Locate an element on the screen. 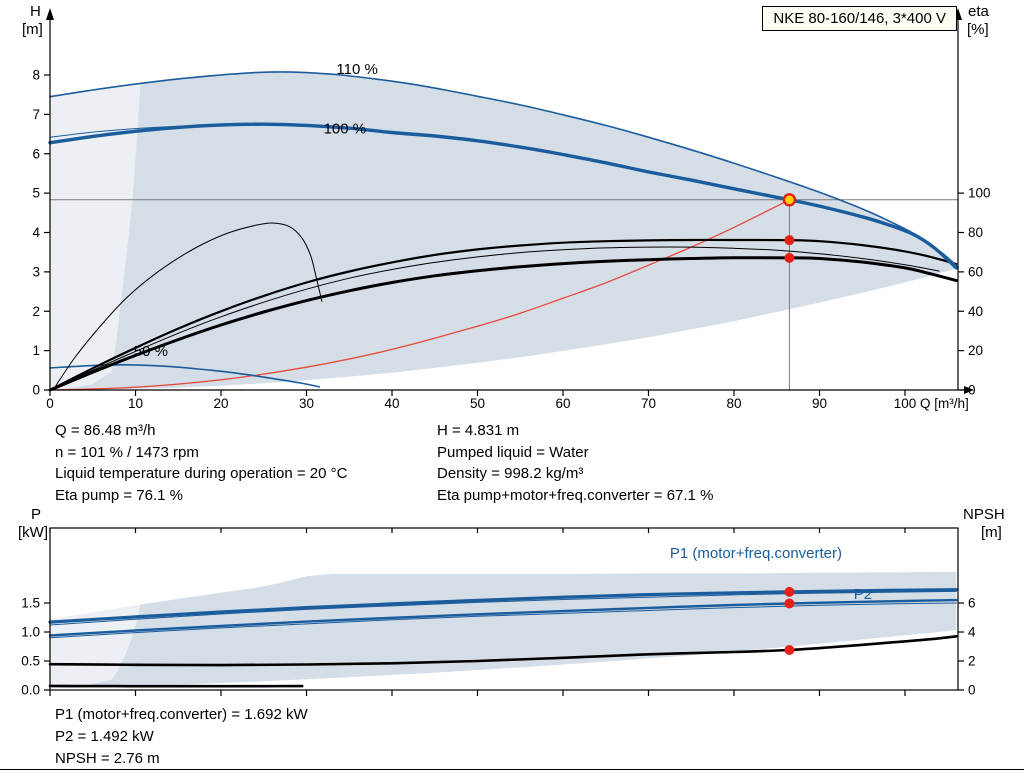 The image size is (1024, 781). x-tick-label: 60 is located at coordinates (562, 403).